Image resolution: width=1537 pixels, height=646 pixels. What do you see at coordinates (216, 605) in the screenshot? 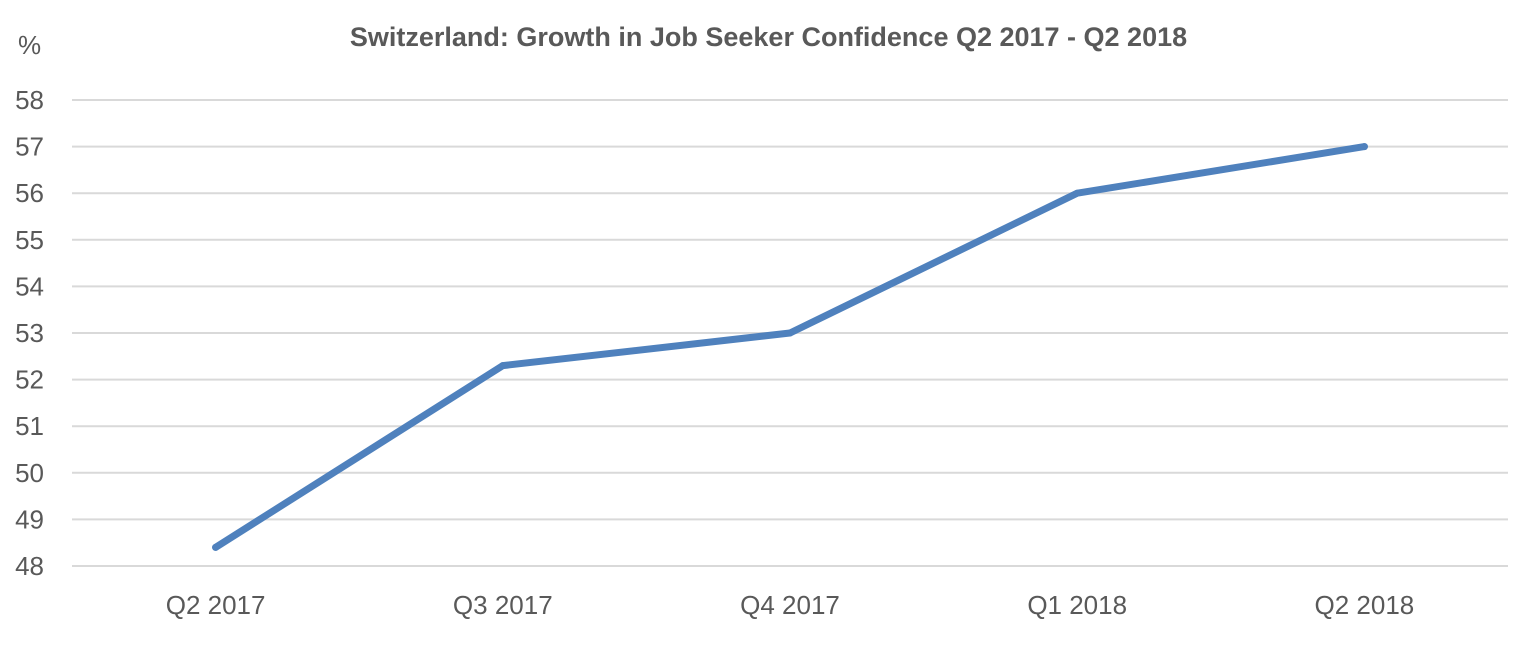
I see `x-tick-label: Q2 2017` at bounding box center [216, 605].